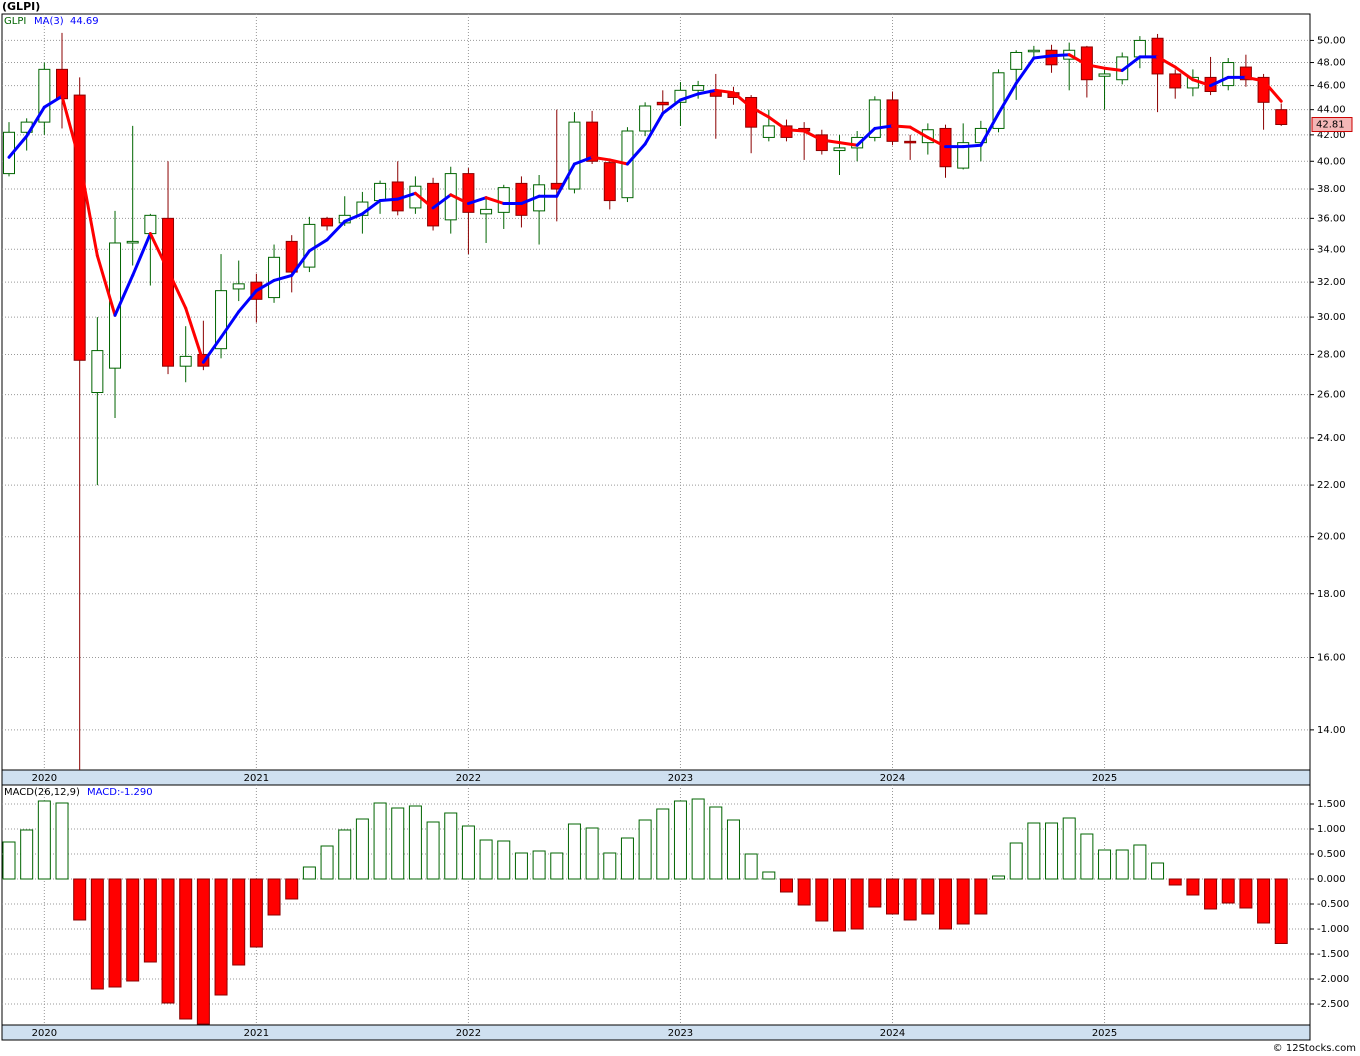  Describe the element at coordinates (1314, 1048) in the screenshot. I see `credit: © 12Stocks.com` at that location.